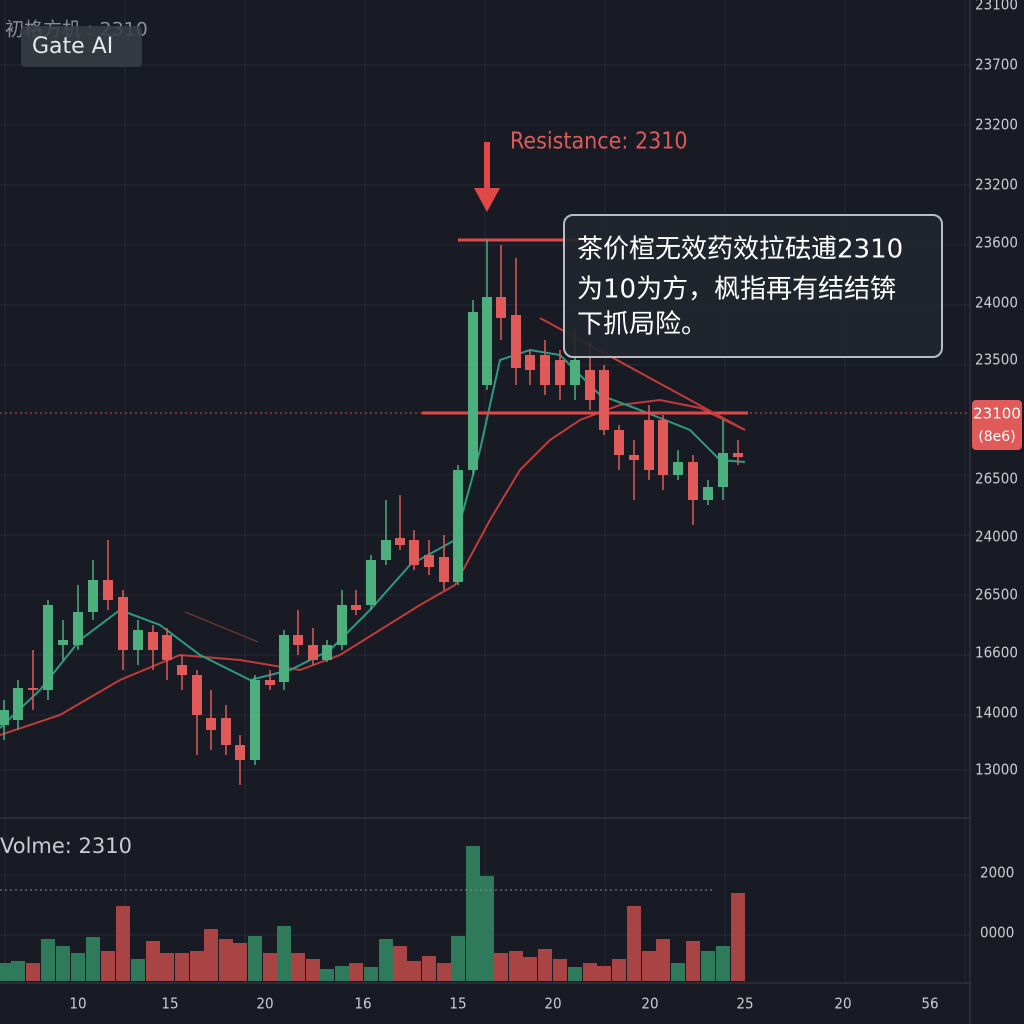 This screenshot has height=1024, width=1024. Describe the element at coordinates (642, 325) in the screenshot. I see `annotation-line: 下抓局险。` at that location.